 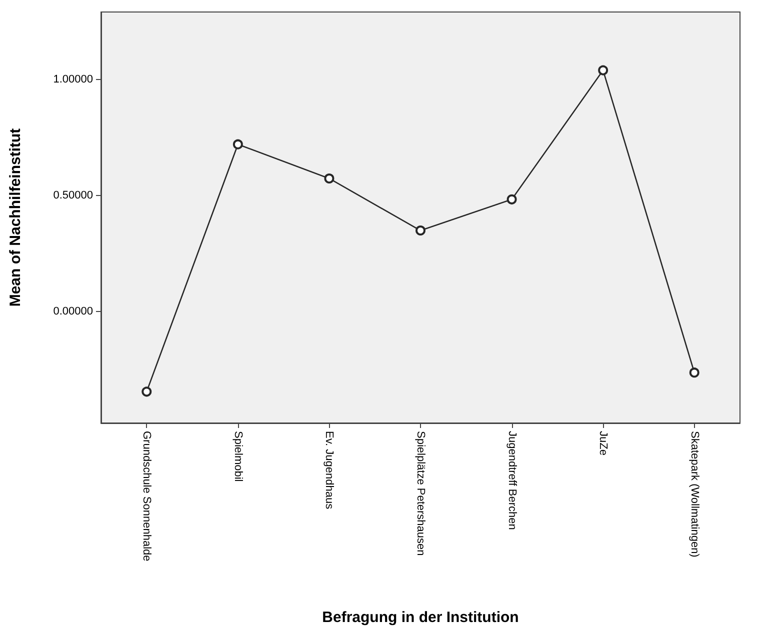 I want to click on x-tick-label: Jugendtreff Berchen, so click(x=512, y=480).